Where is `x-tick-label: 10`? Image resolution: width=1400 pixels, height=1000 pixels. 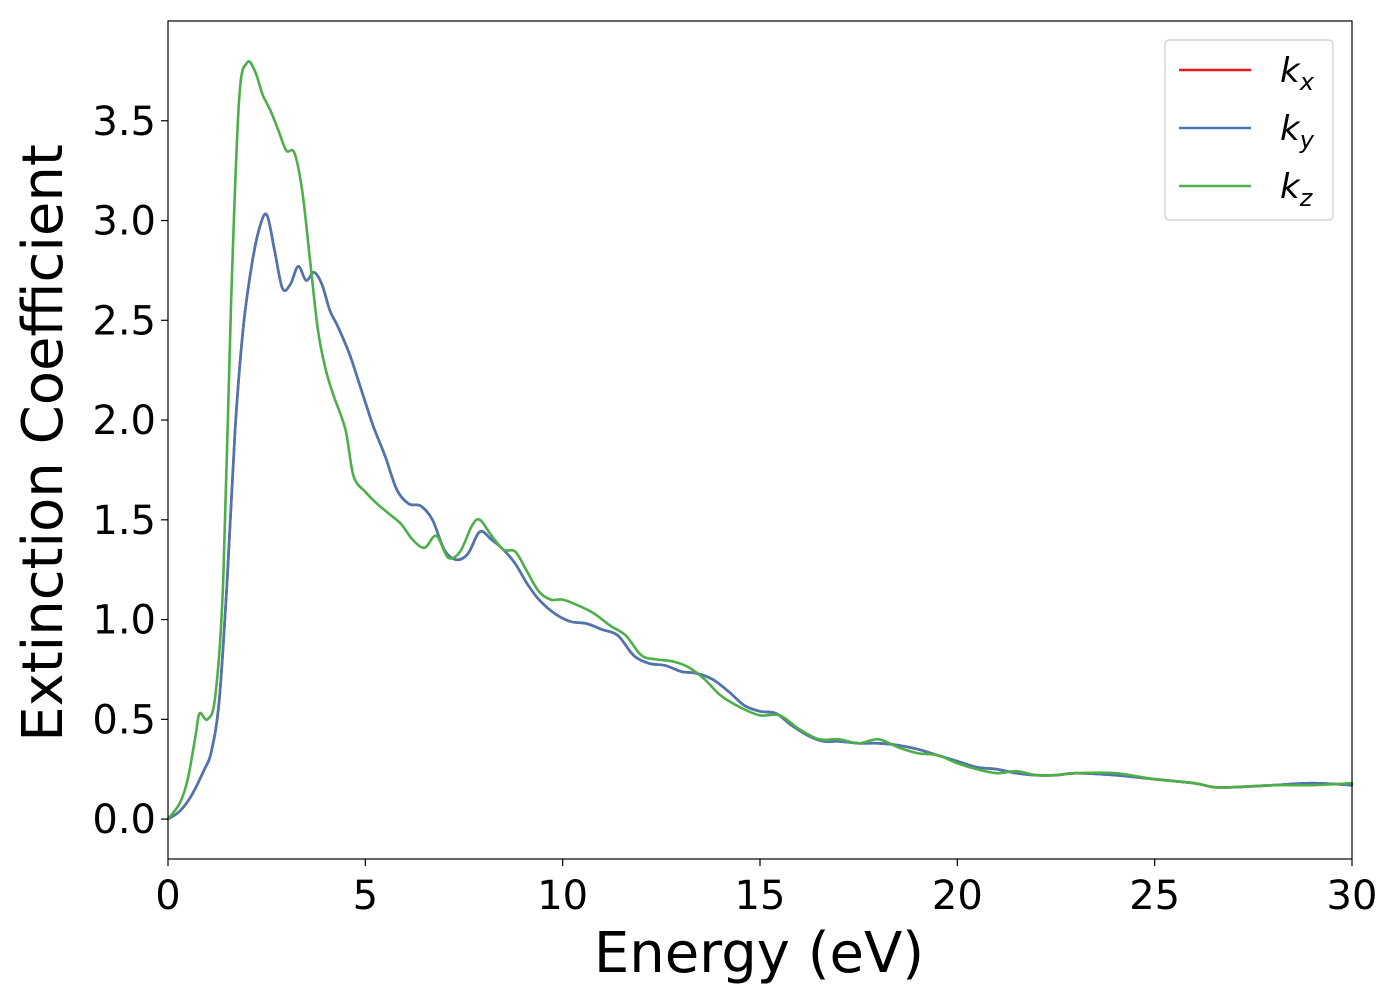 x-tick-label: 10 is located at coordinates (562, 896).